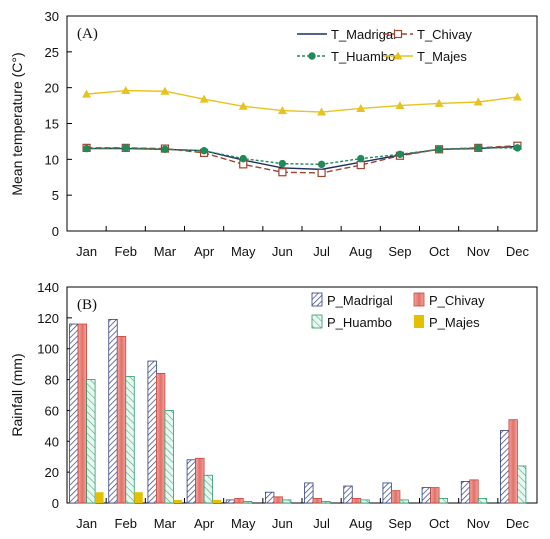 The height and width of the screenshot is (539, 550). Describe the element at coordinates (435, 495) in the screenshot. I see `bar-p-chivay-oct` at that location.